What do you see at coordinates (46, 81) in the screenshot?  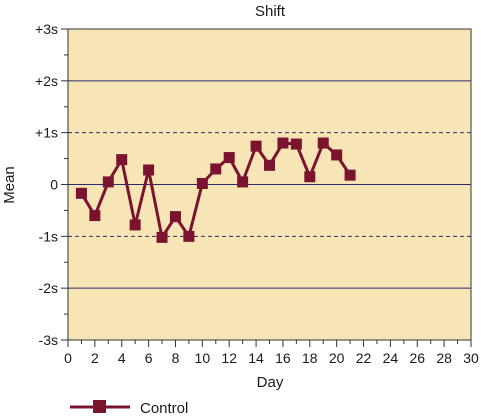 I see `y-tick-label: +2s` at bounding box center [46, 81].